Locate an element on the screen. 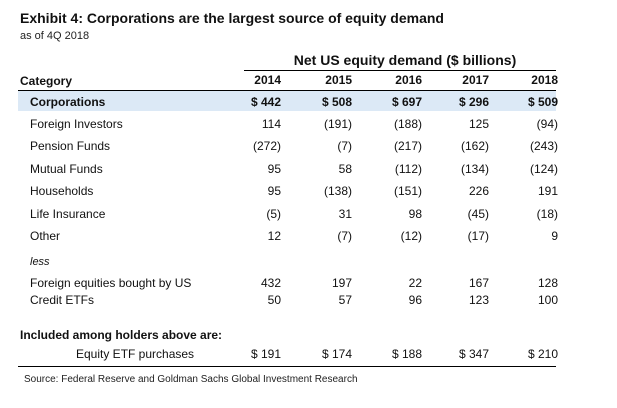 The height and width of the screenshot is (408, 617). table-cell: $ 508 is located at coordinates (336, 102).